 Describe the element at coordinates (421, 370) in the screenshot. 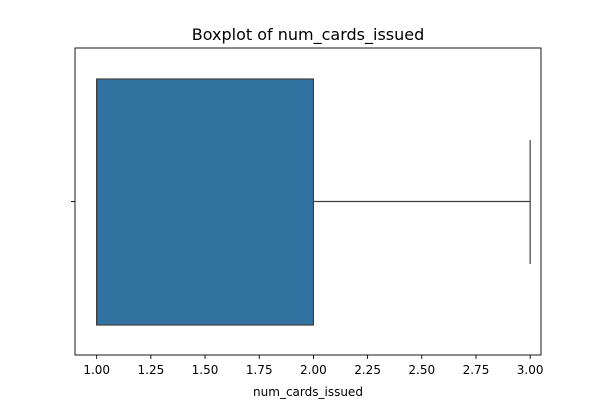

I see `x-tick-label: 2.50` at that location.